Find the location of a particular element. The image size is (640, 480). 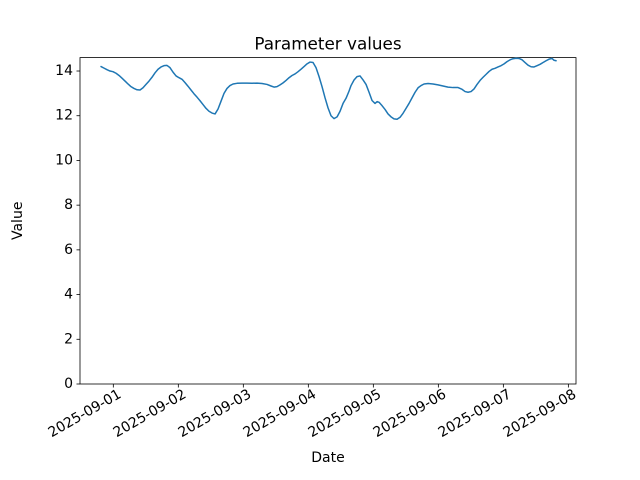

y-tick-label: 8 is located at coordinates (68, 205).